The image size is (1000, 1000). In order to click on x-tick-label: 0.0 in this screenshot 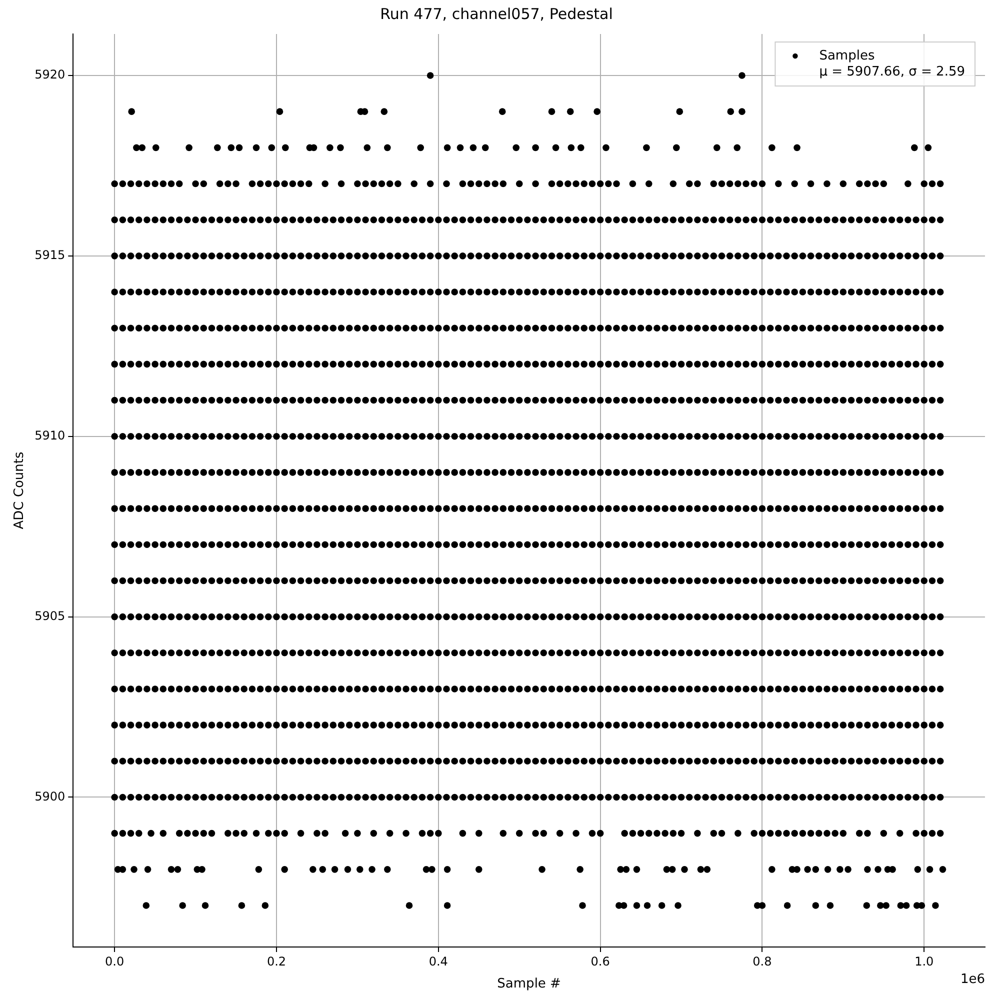, I will do `click(114, 961)`.